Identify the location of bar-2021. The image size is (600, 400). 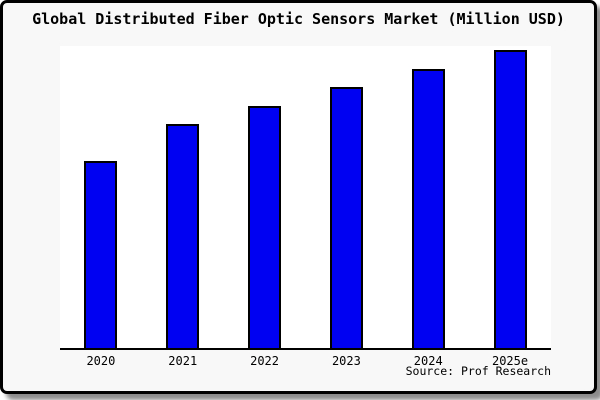
(183, 236).